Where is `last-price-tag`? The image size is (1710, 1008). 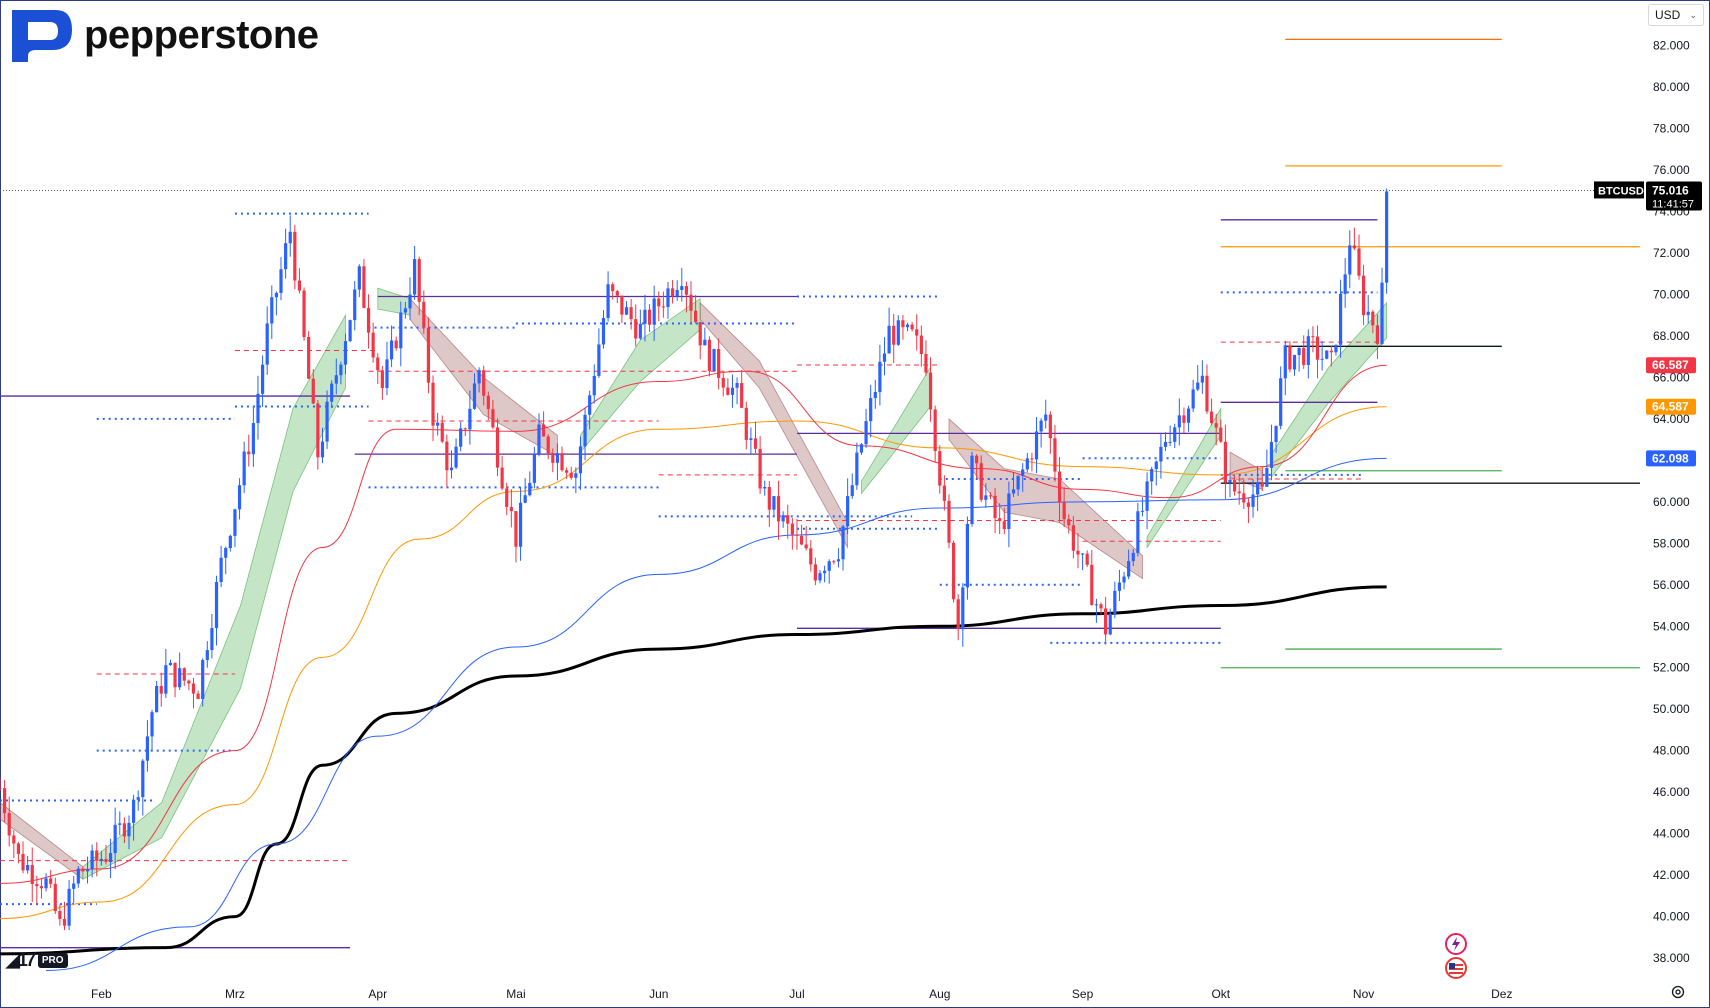 last-price-tag is located at coordinates (1674, 196).